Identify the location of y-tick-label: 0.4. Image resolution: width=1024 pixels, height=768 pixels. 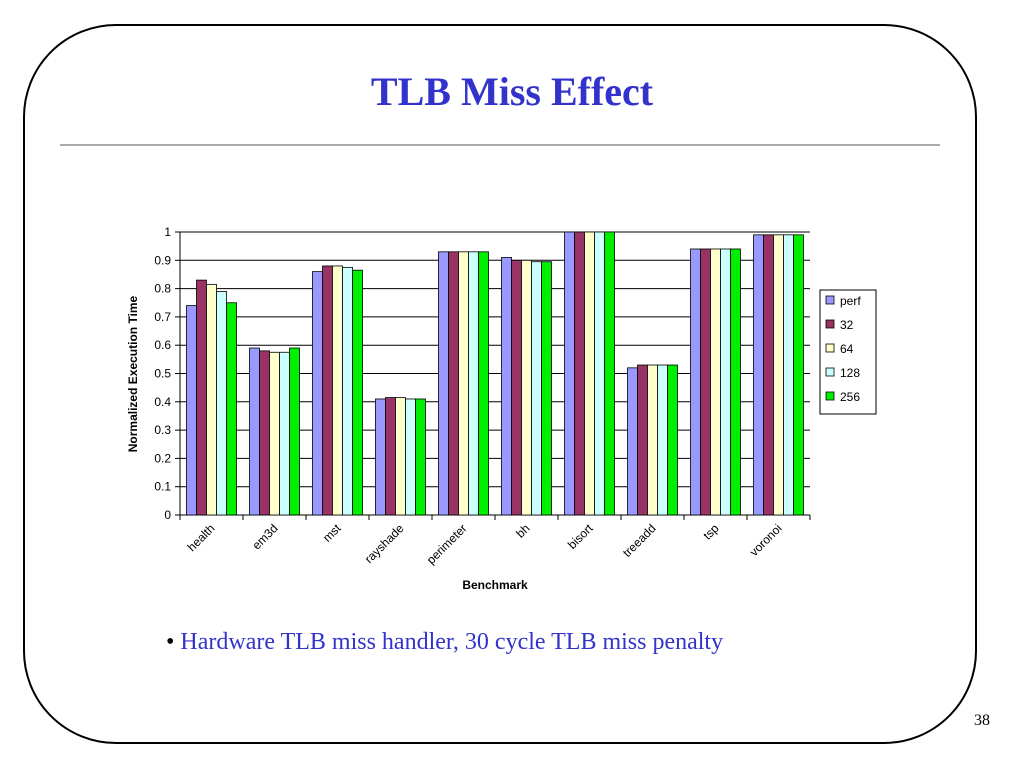
(162, 402).